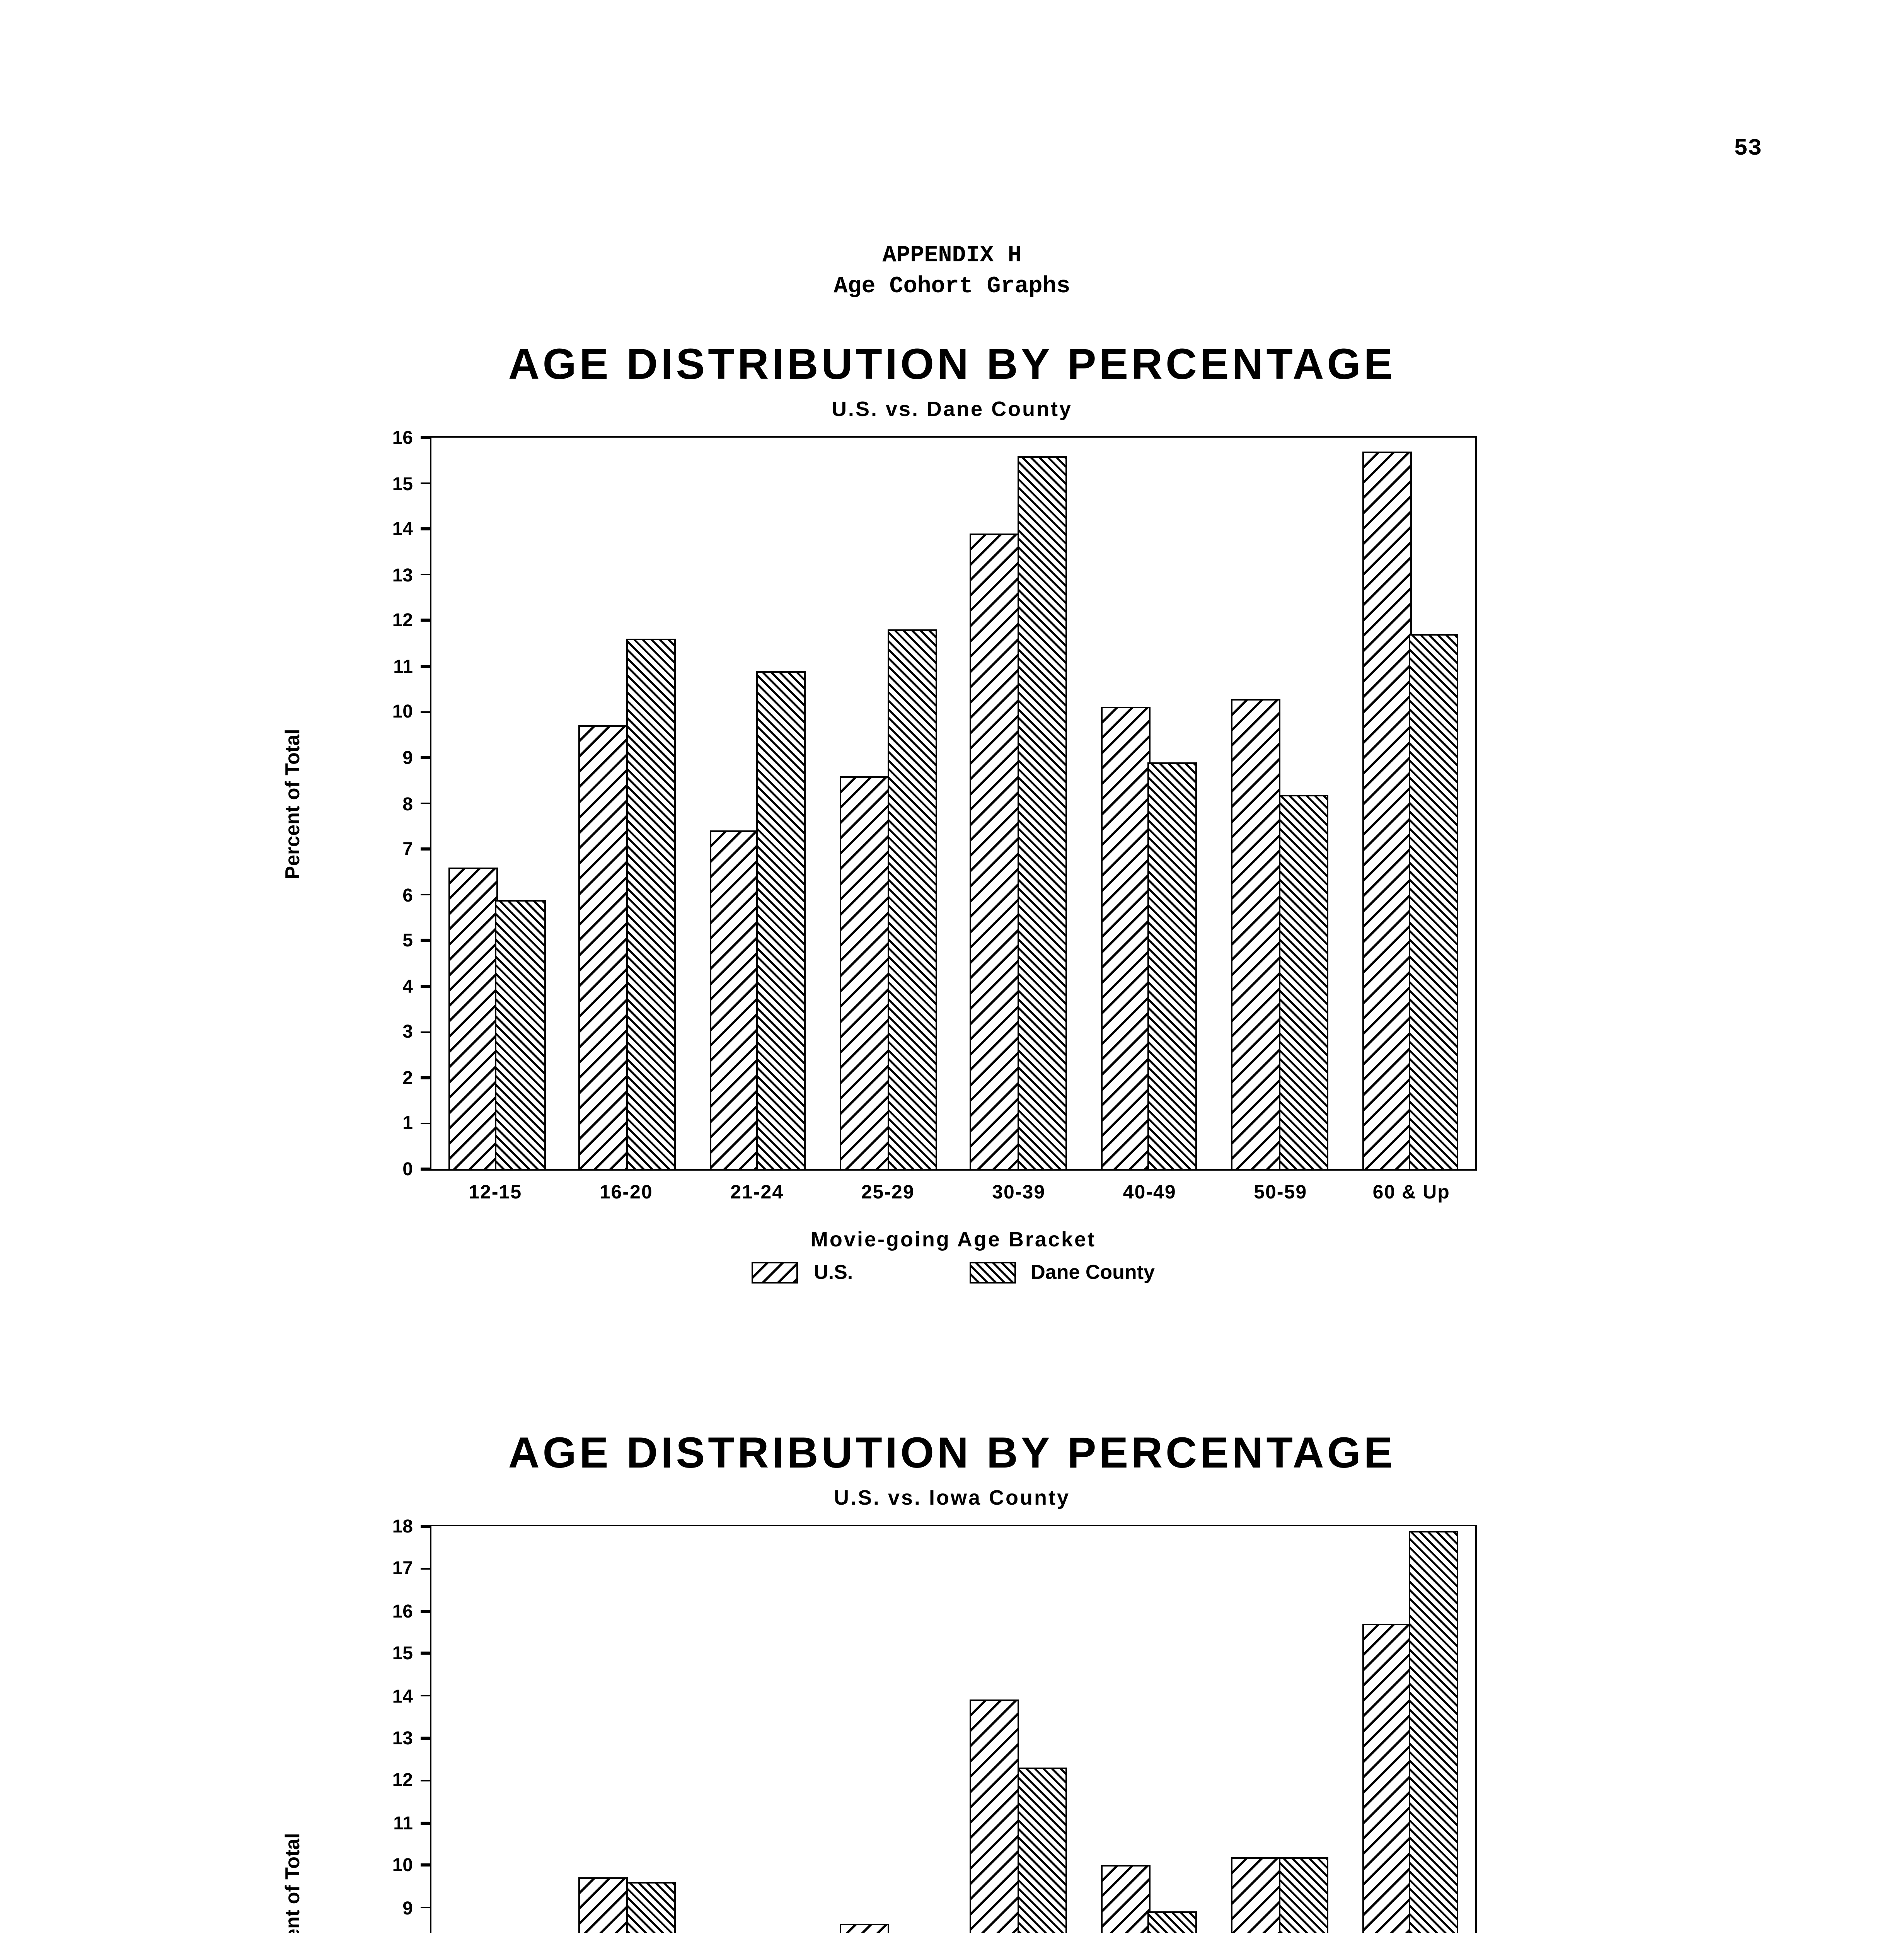 Image resolution: width=1904 pixels, height=1933 pixels. What do you see at coordinates (626, 1192) in the screenshot?
I see `x-tick-label-16-20: 16-20` at bounding box center [626, 1192].